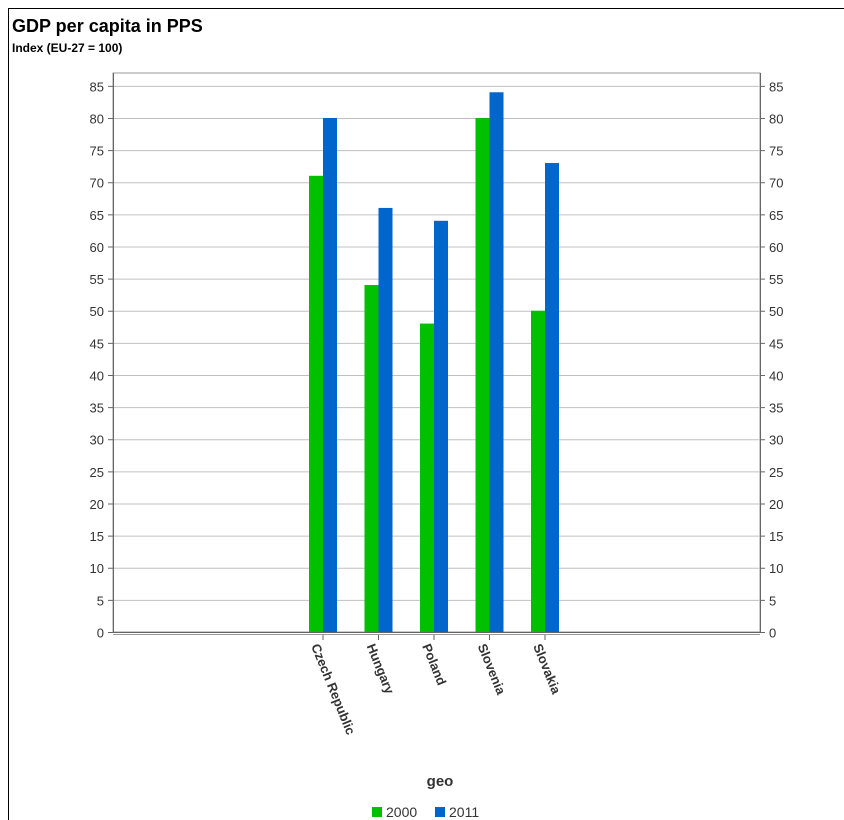  Describe the element at coordinates (552, 397) in the screenshot. I see `bar-2011-slovakia` at that location.